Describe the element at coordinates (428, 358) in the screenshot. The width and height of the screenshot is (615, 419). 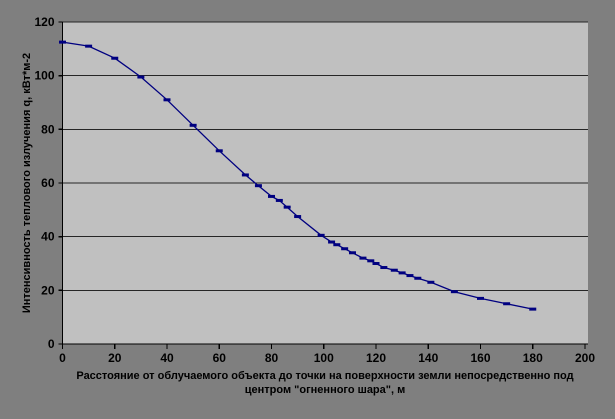
I see `x-tick-label: 140` at that location.